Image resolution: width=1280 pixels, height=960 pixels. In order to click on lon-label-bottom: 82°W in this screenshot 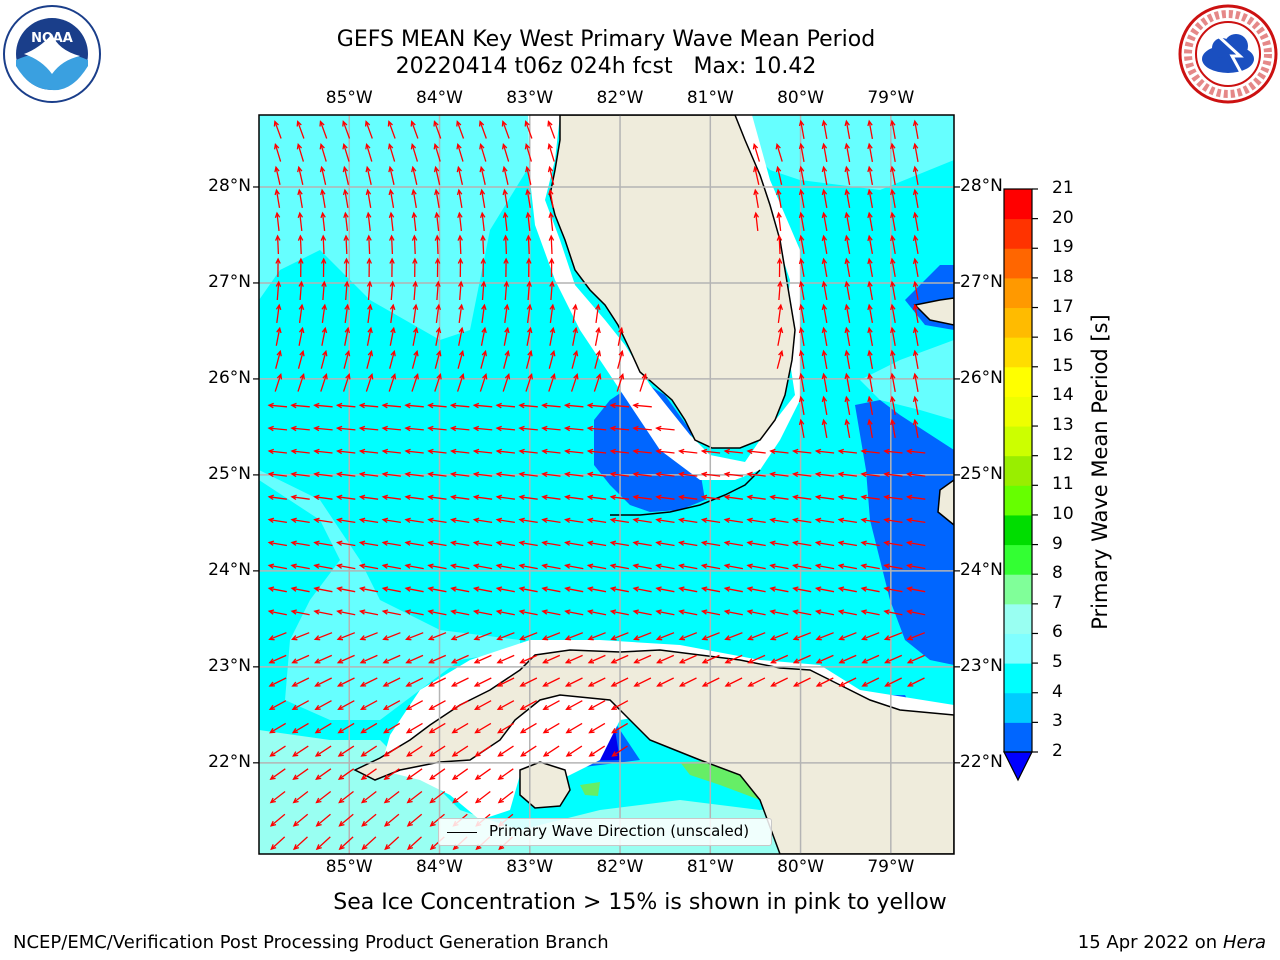, I will do `click(620, 867)`.